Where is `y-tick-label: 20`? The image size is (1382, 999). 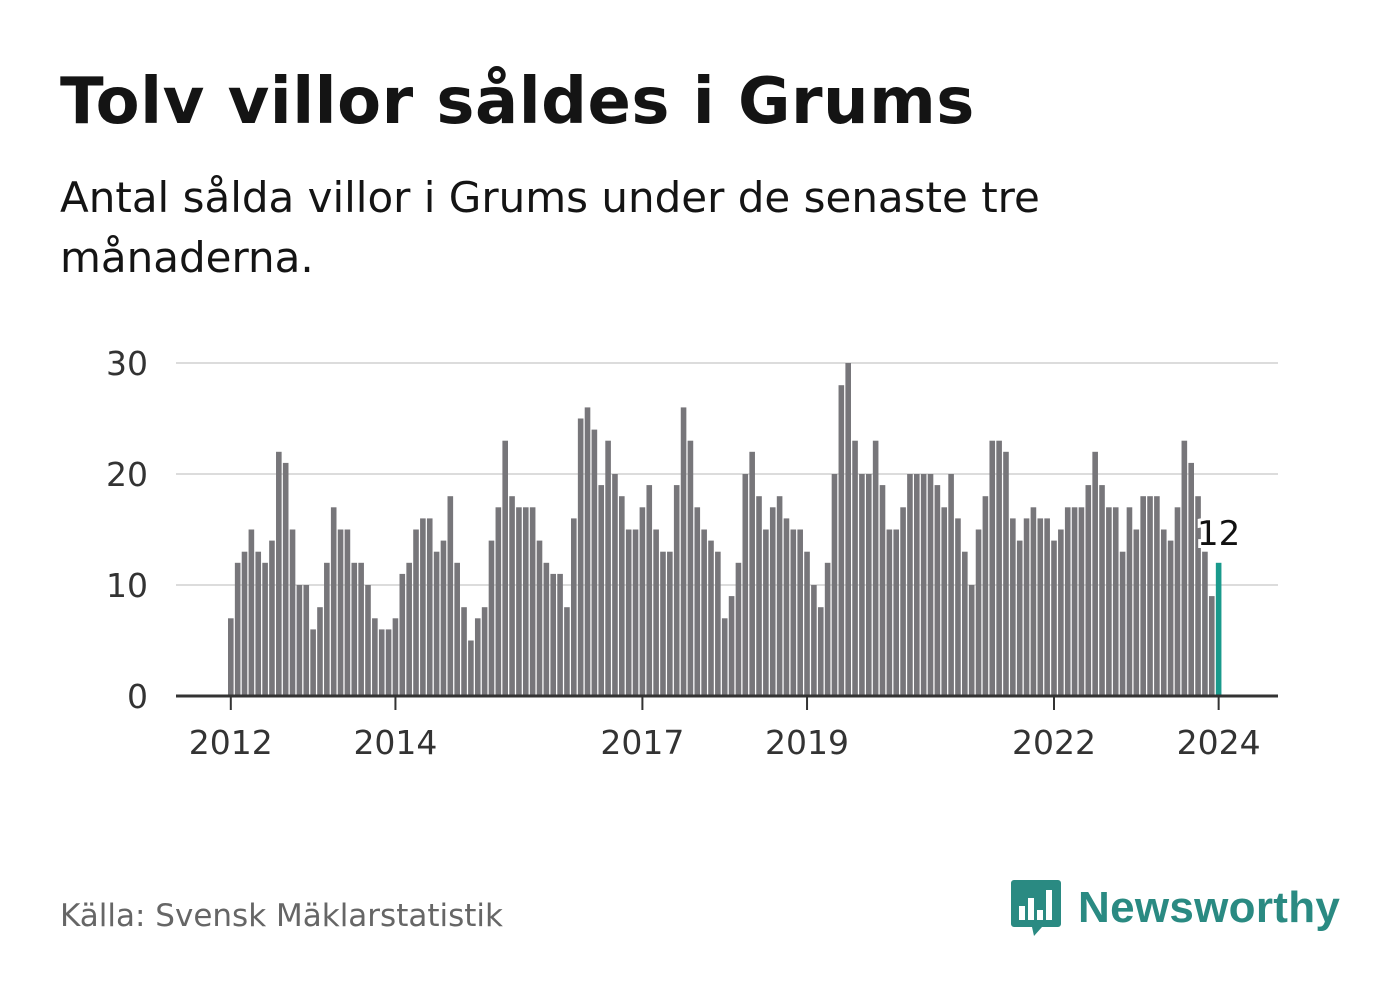 y-tick-label: 20 is located at coordinates (127, 474).